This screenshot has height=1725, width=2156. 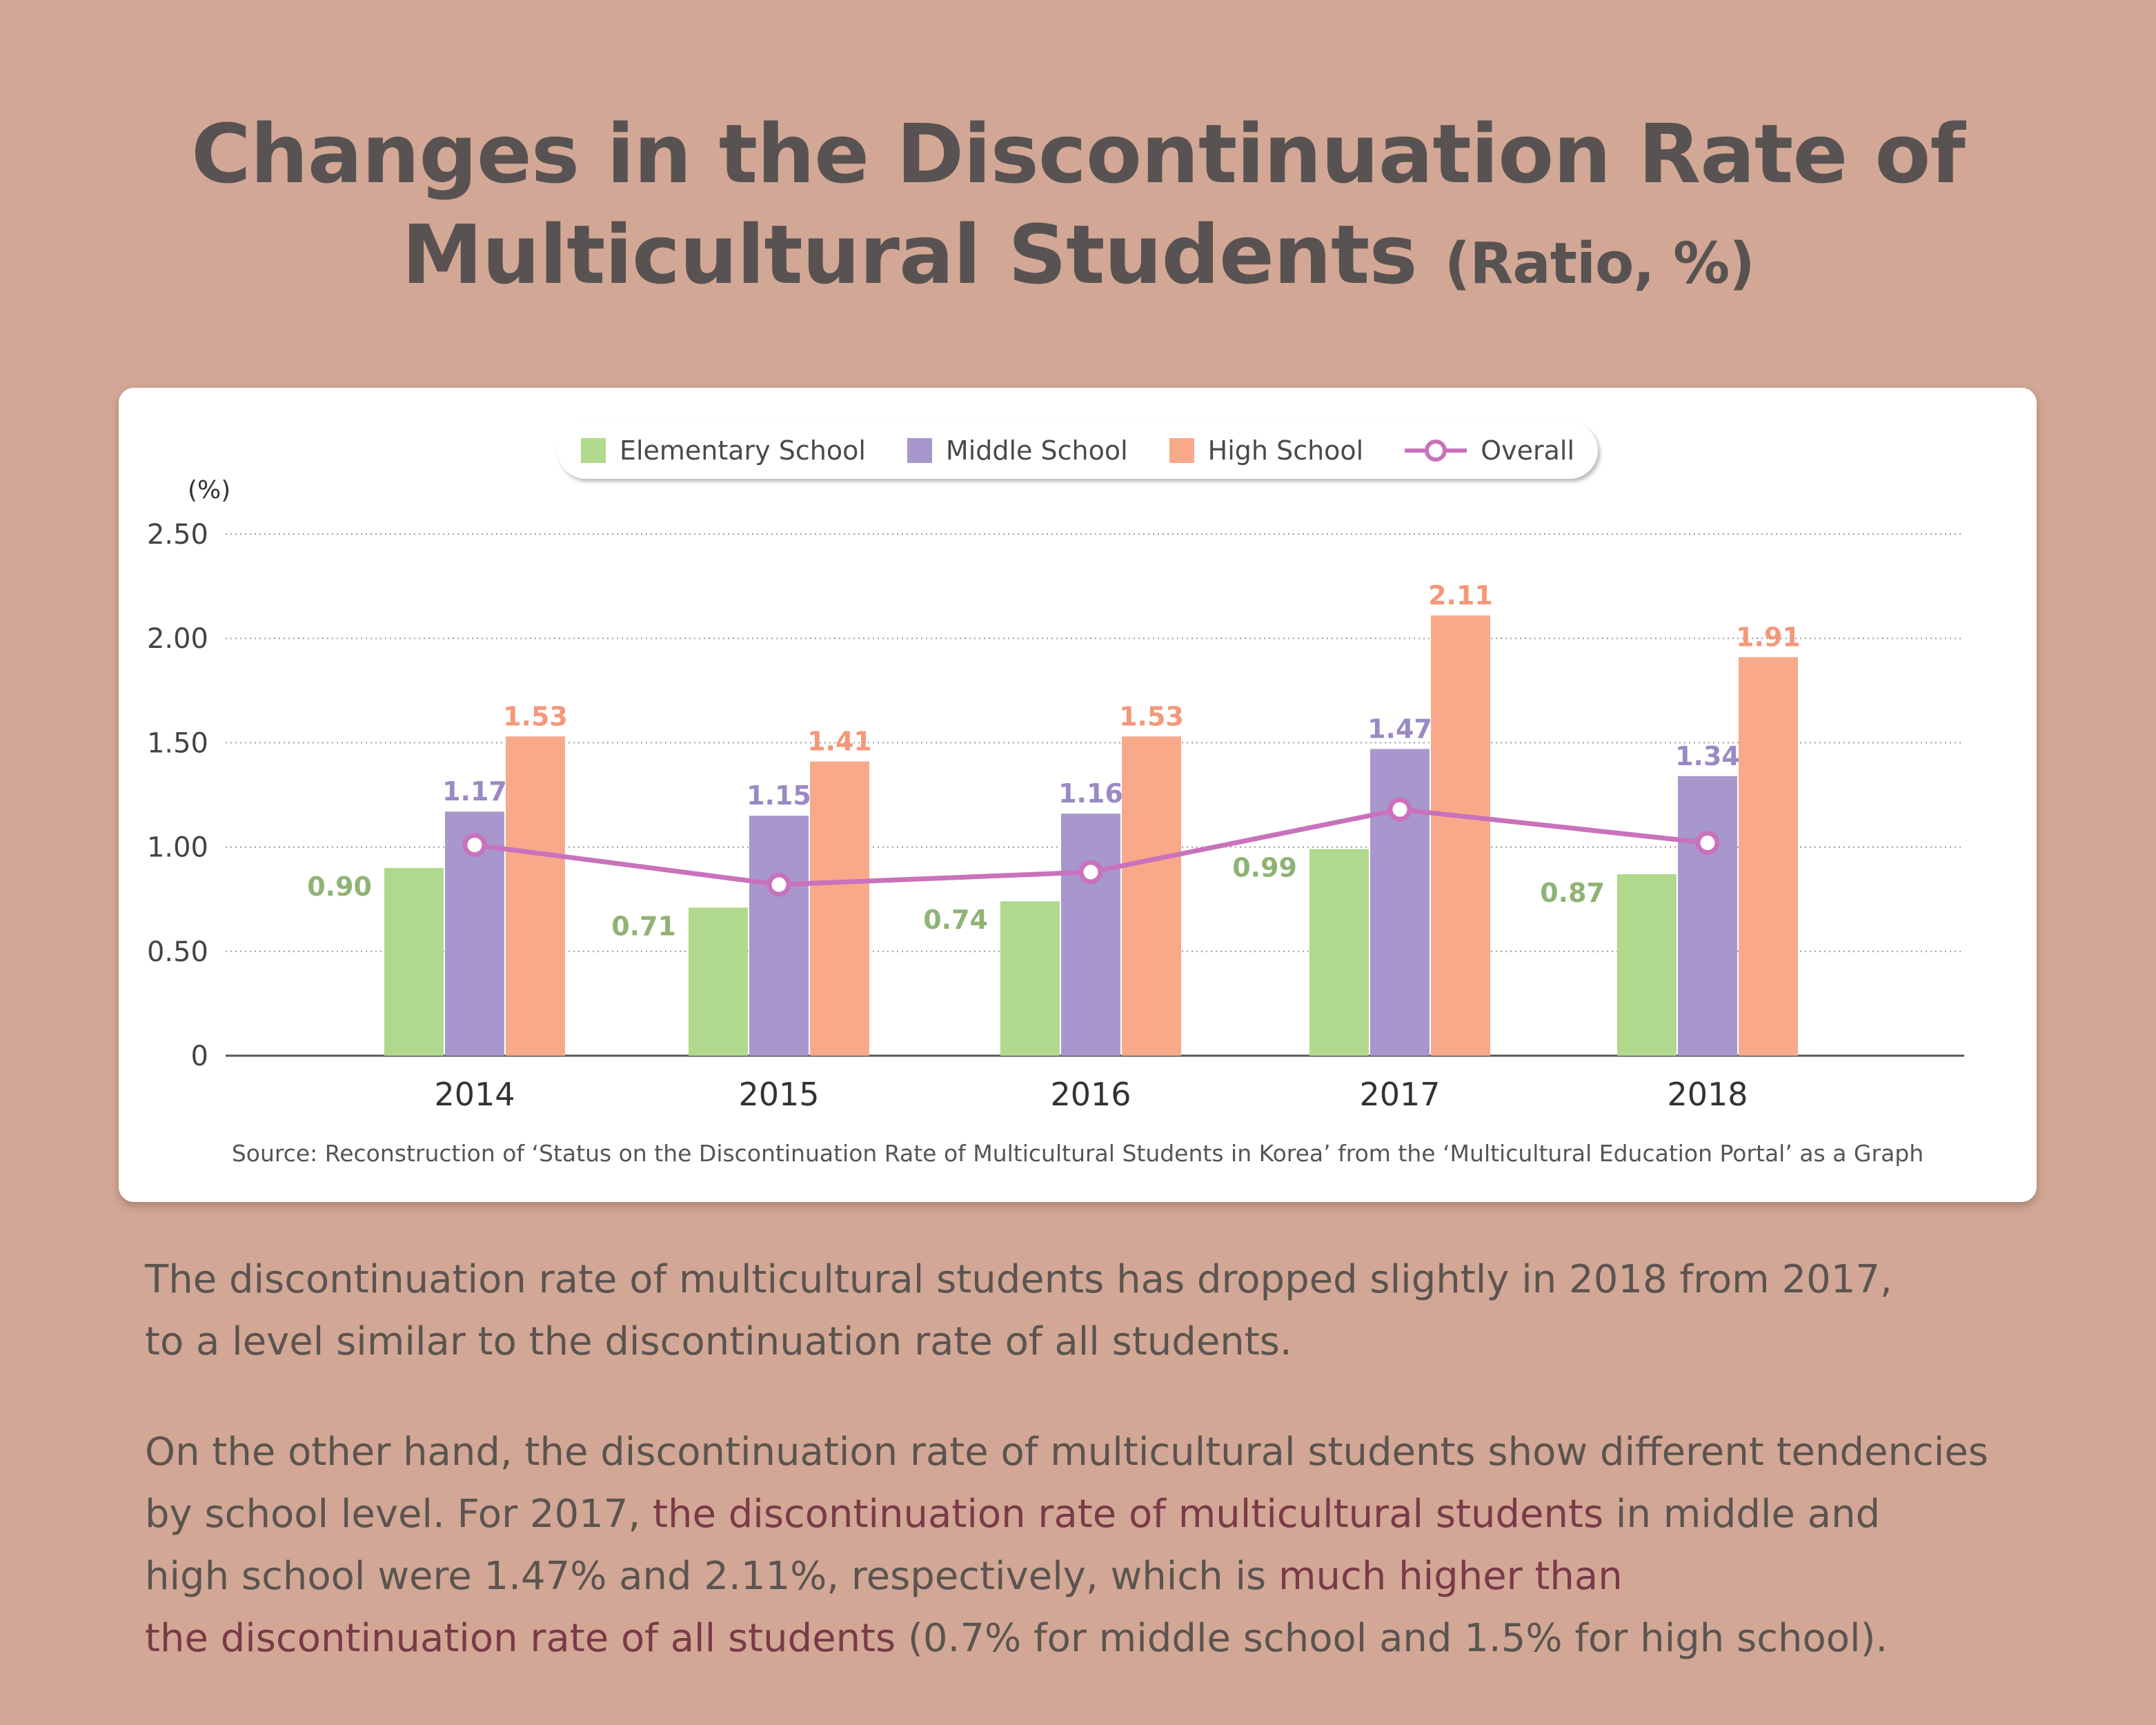 What do you see at coordinates (910, 254) in the screenshot?
I see `title-line2: Multicultural Students` at bounding box center [910, 254].